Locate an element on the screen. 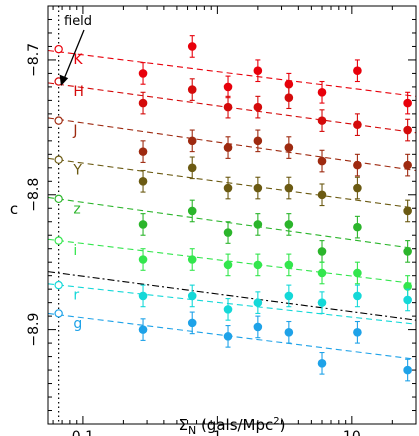 Image resolution: width=419 pixels, height=436 pixels. reference-line is located at coordinates (232, 296).